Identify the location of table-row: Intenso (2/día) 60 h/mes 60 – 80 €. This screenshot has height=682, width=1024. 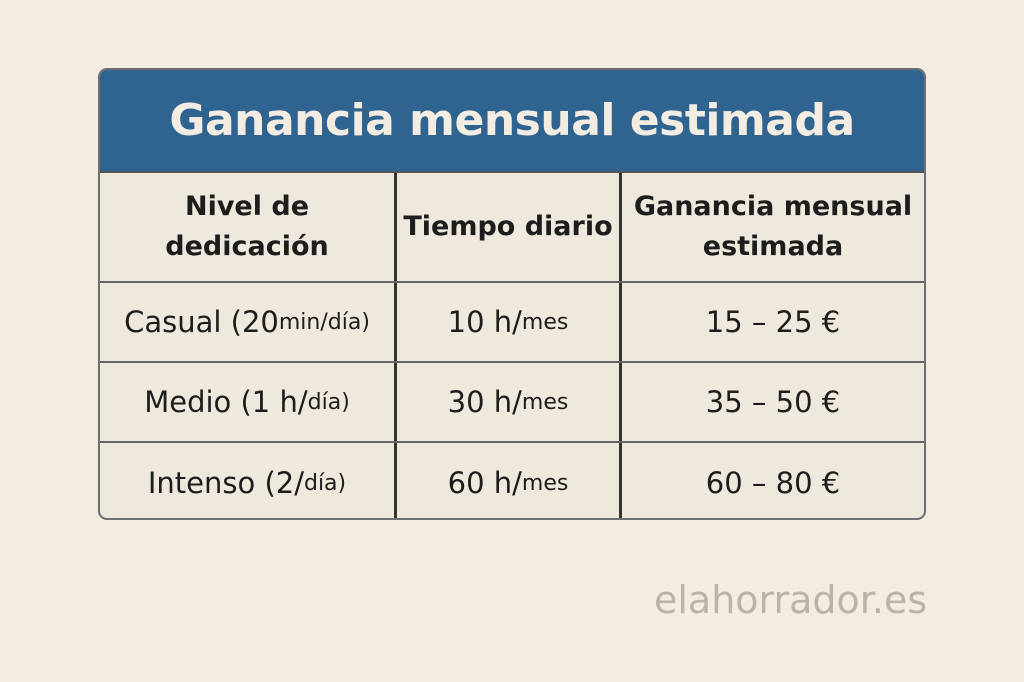
(512, 480).